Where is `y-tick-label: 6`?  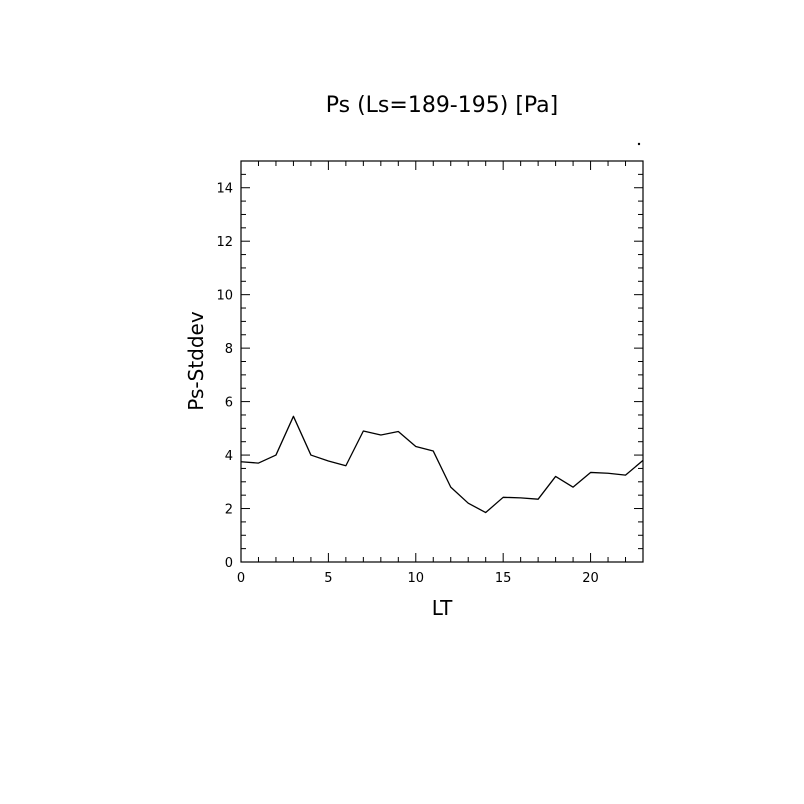 y-tick-label: 6 is located at coordinates (229, 403).